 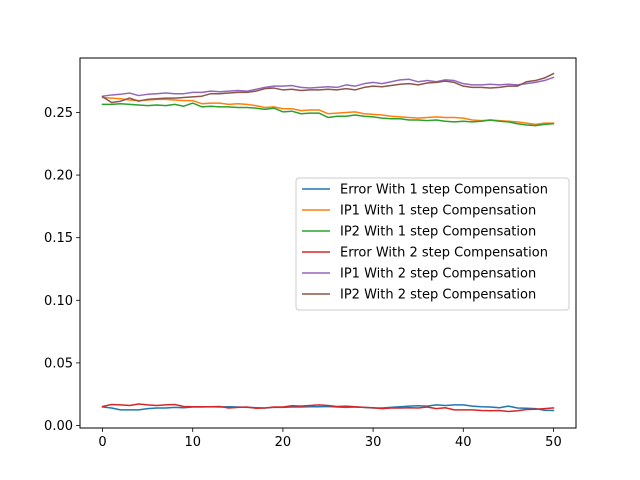 What do you see at coordinates (438, 232) in the screenshot?
I see `legend-label-3: IP2 With 1 step Compensation` at bounding box center [438, 232].